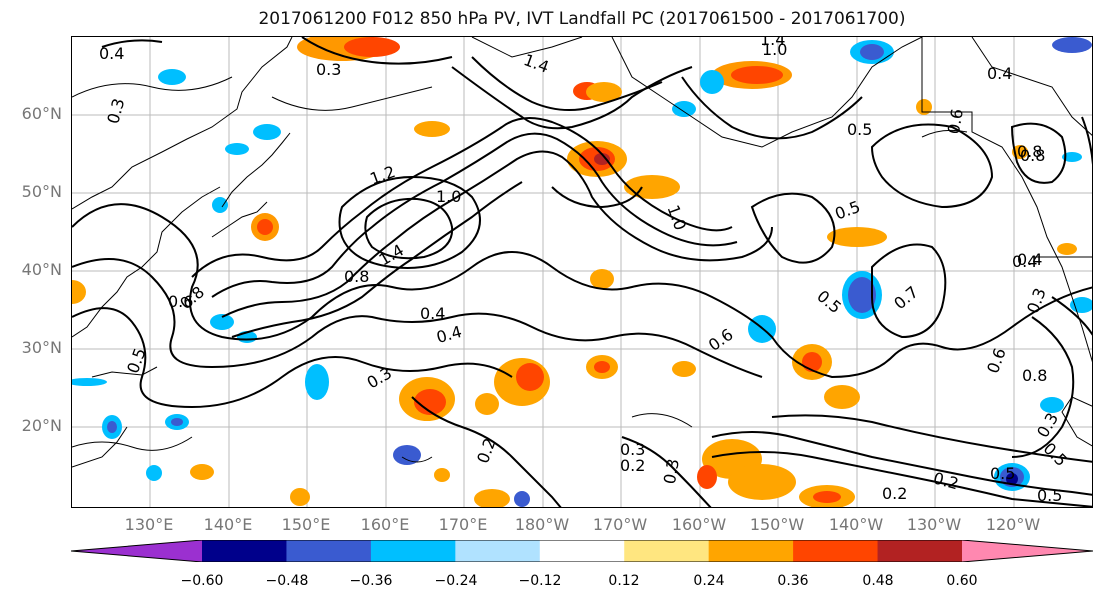  What do you see at coordinates (620, 524) in the screenshot?
I see `lon-label: 170°W` at bounding box center [620, 524].